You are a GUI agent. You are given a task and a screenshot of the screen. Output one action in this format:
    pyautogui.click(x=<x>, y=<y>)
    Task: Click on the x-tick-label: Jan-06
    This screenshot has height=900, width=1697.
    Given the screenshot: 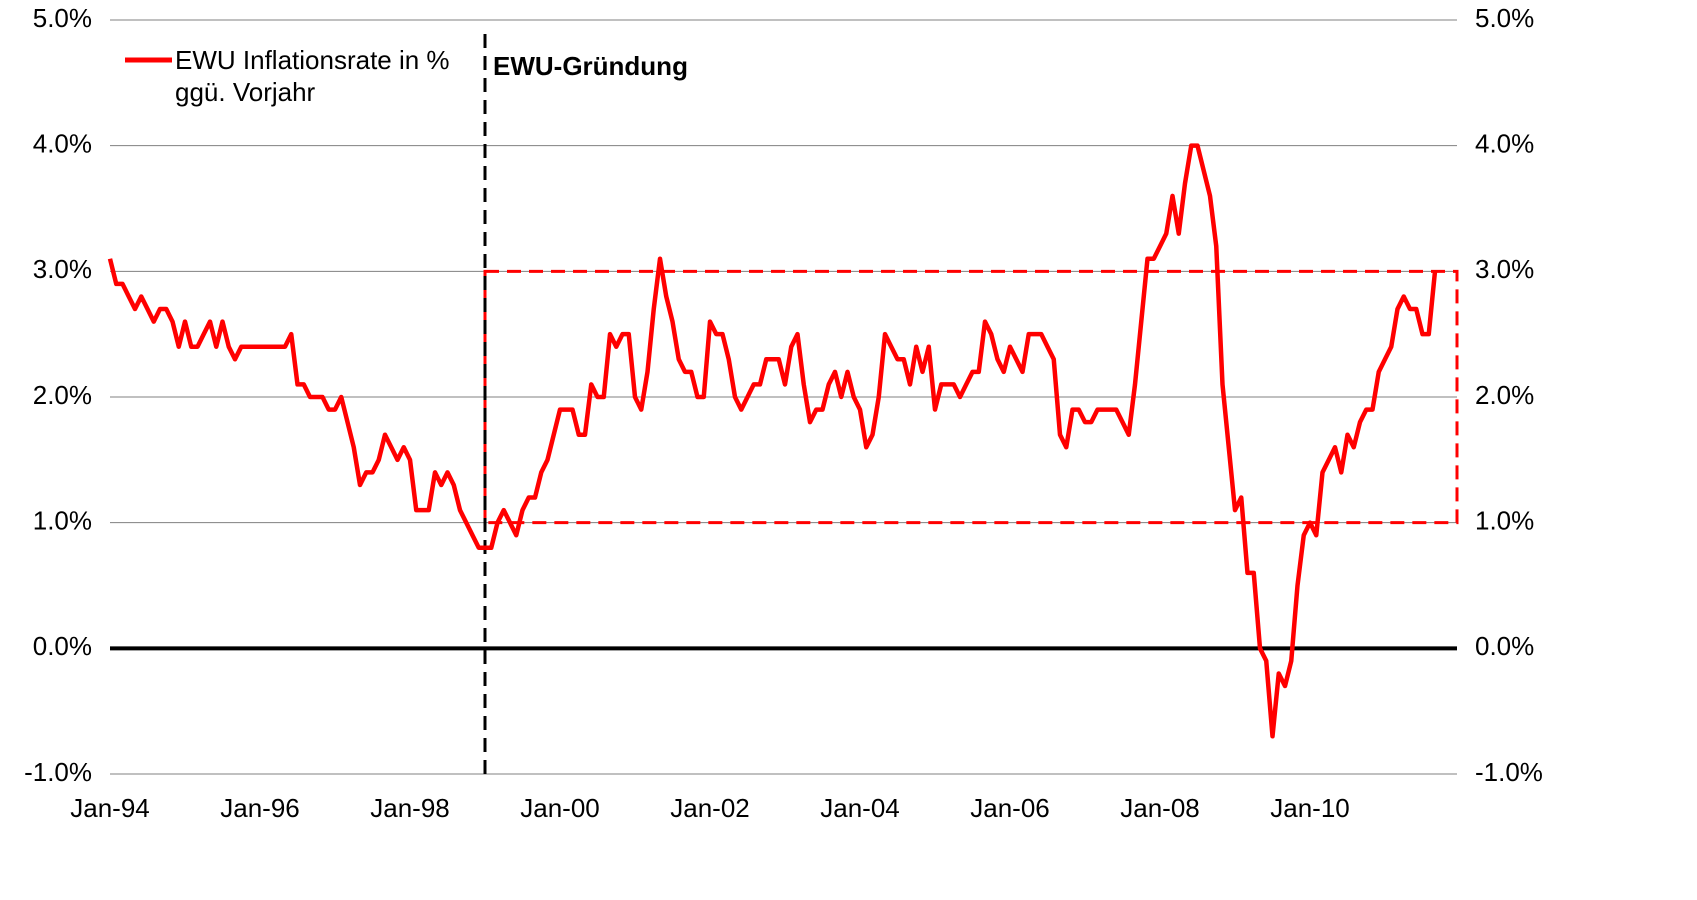 What is the action you would take?
    pyautogui.click(x=1010, y=808)
    